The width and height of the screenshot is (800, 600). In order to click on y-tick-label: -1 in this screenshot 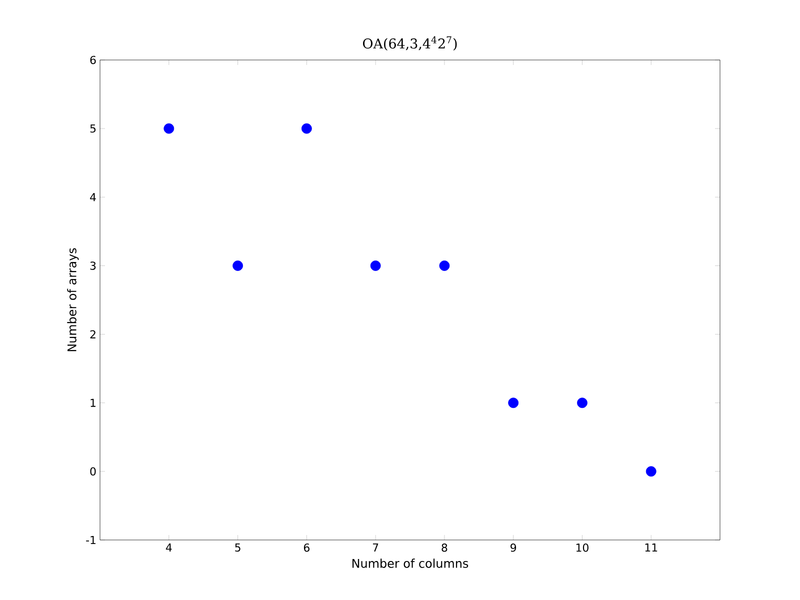, I will do `click(91, 540)`.